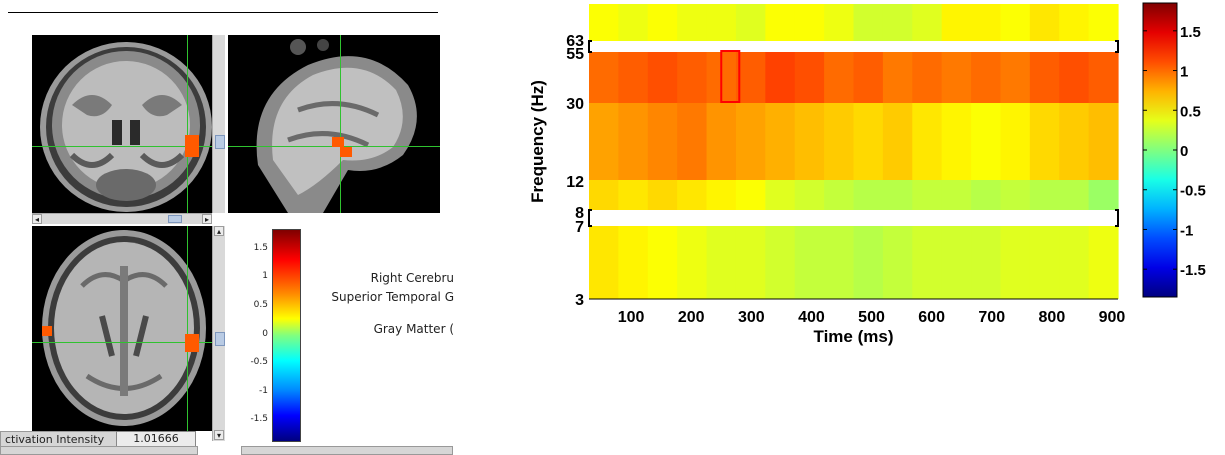 The image size is (1225, 455). Describe the element at coordinates (219, 231) in the screenshot. I see `scroll-up-icon: ▴` at that location.